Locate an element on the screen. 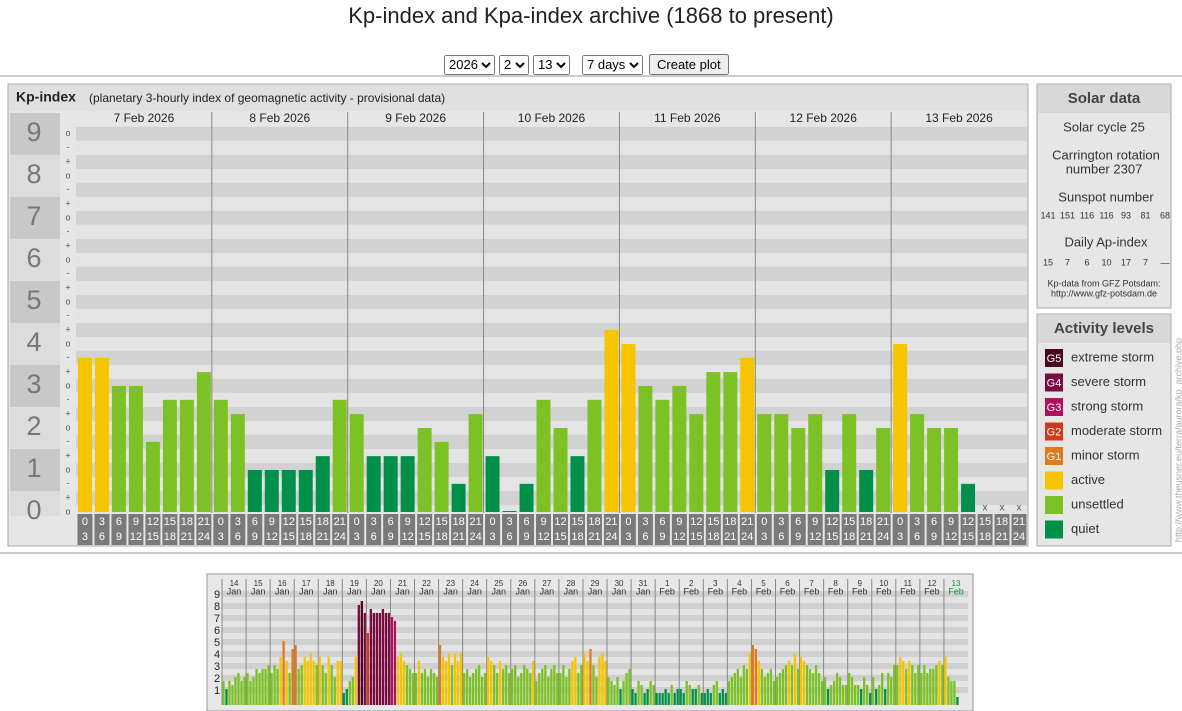 The height and width of the screenshot is (711, 1182). y-tick-label: 8 is located at coordinates (33, 174).